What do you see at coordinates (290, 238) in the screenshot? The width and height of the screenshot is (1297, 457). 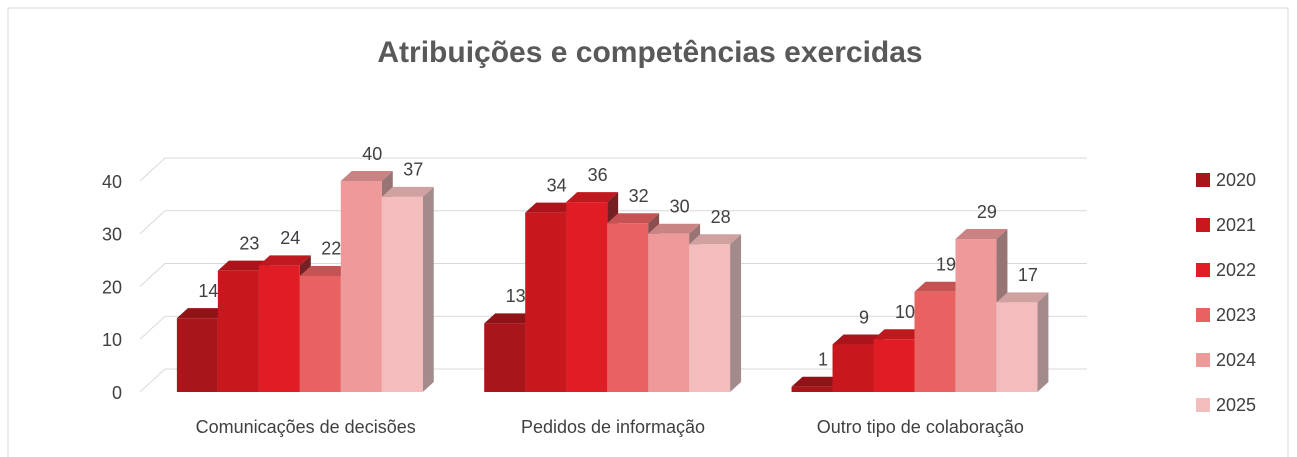 I see `data-label: 24` at bounding box center [290, 238].